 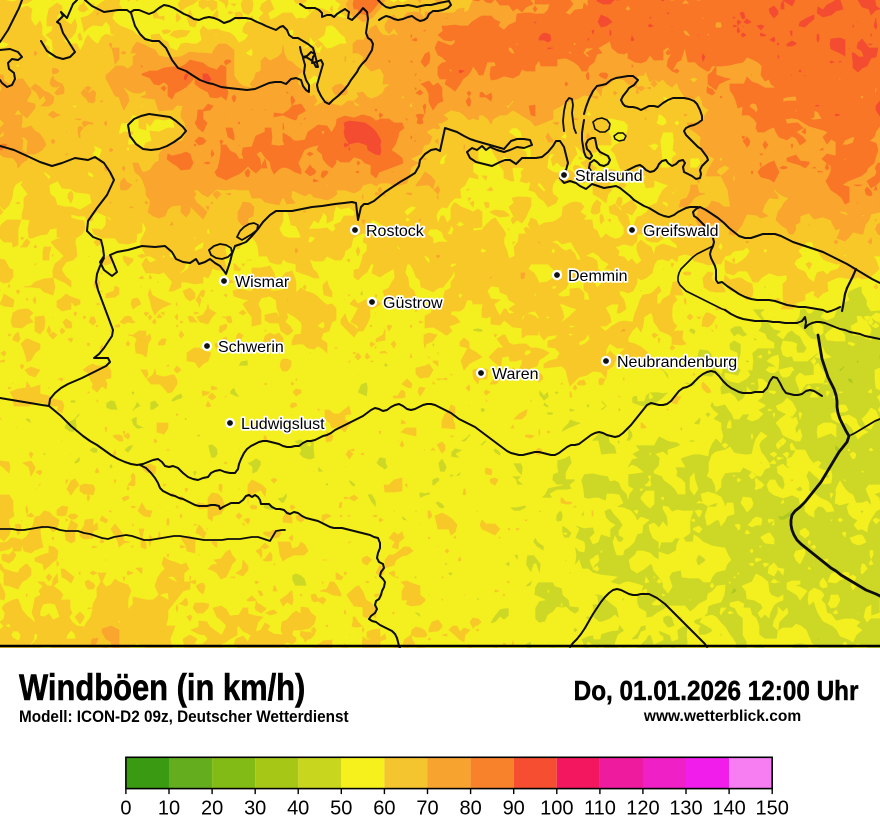 I want to click on svg-text: Greifswald, so click(x=681, y=231).